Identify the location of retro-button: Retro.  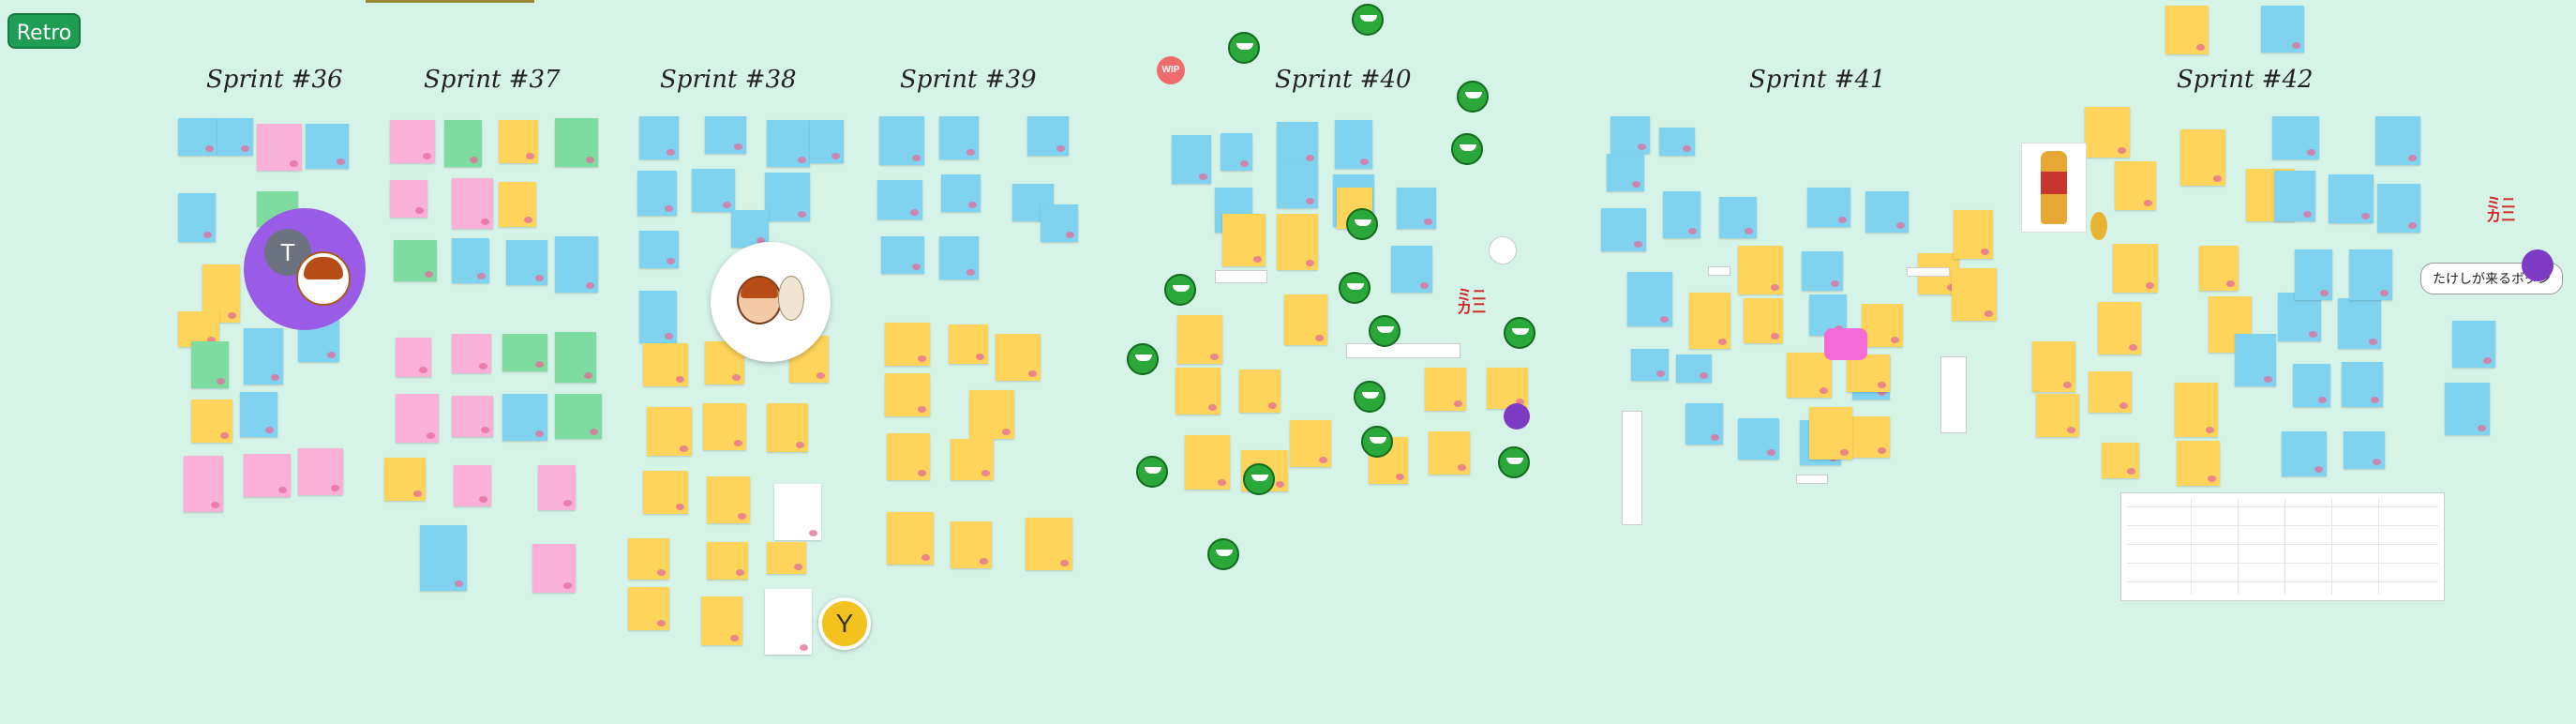
(44, 31).